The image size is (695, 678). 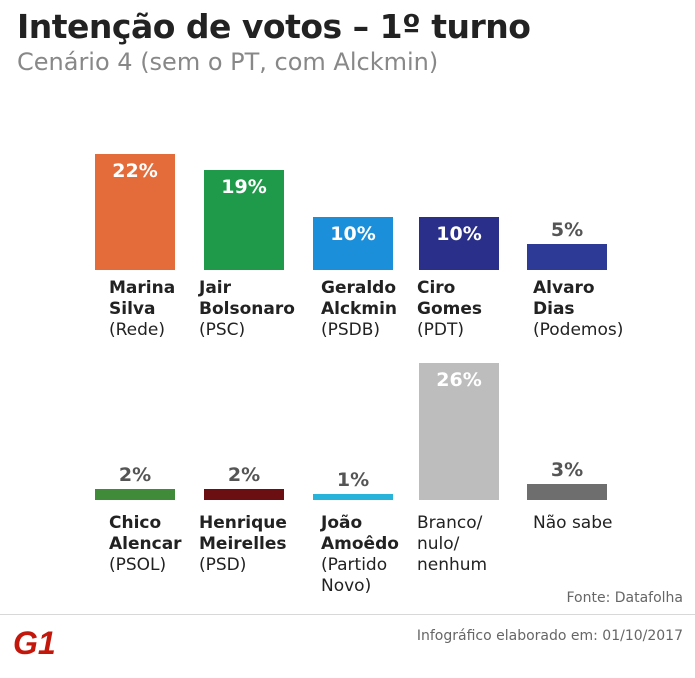 I want to click on source-note: Fonte: Datafolha, so click(x=624, y=598).